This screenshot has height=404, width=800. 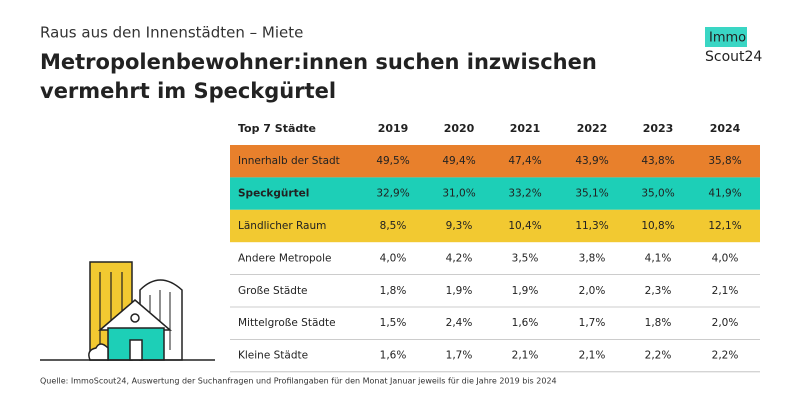 I want to click on cell-value: 41,9%, so click(x=724, y=194).